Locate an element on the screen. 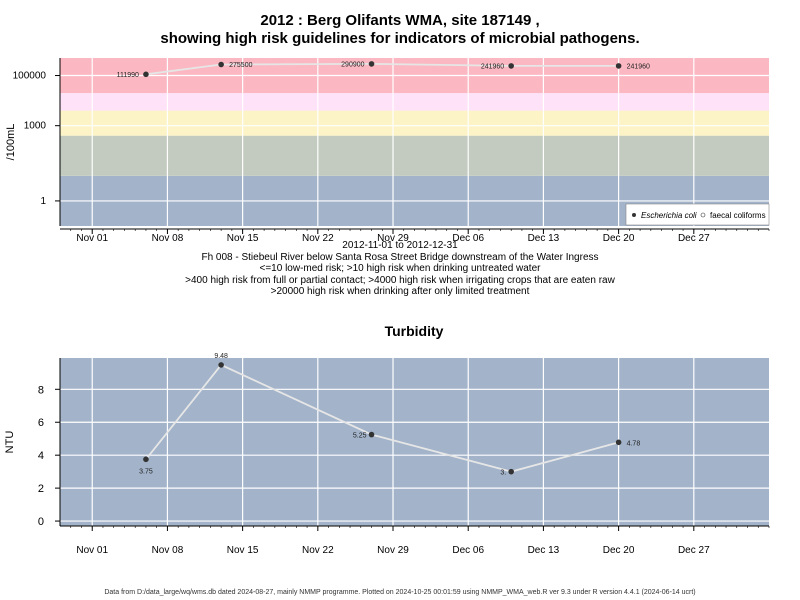 Image resolution: width=800 pixels, height=600 pixels. chart2-x-tick-label: Dec 13 is located at coordinates (544, 550).